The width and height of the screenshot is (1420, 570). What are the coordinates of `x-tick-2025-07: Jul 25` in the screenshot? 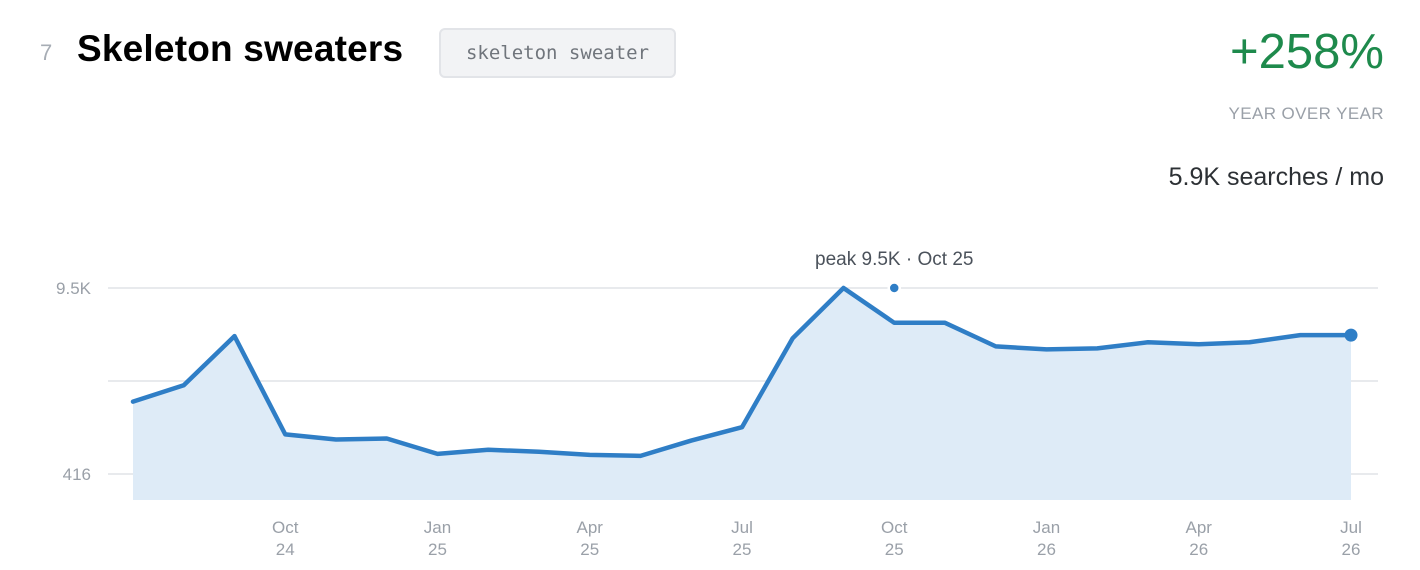 It's located at (742, 538).